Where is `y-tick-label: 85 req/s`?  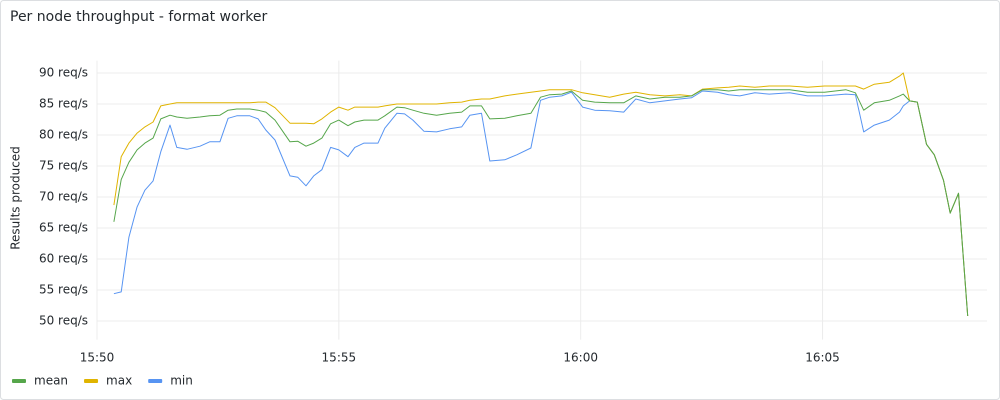
y-tick-label: 85 req/s is located at coordinates (63, 104).